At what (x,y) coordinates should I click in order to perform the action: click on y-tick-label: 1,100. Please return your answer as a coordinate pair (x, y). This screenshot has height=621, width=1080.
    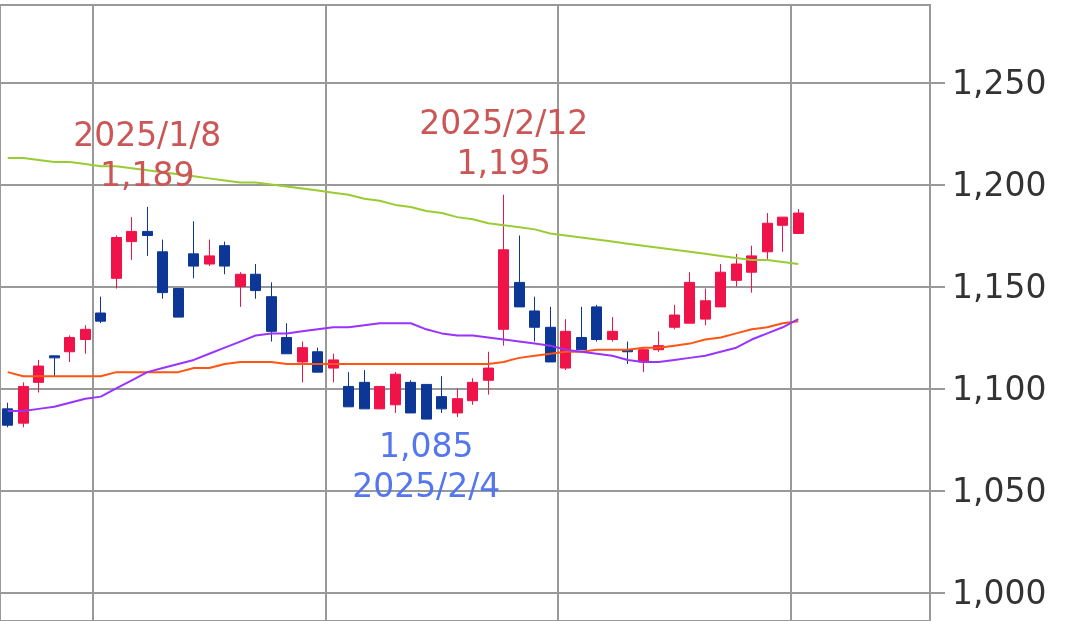
    Looking at the image, I should click on (999, 388).